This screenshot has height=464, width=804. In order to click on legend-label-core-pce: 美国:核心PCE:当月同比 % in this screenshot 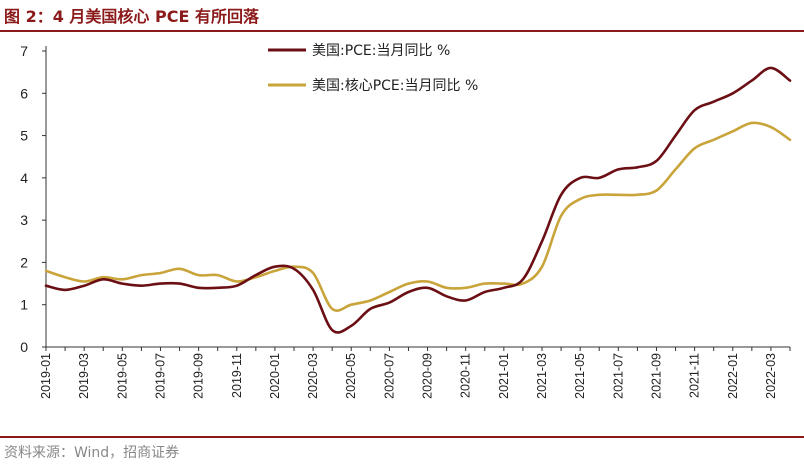, I will do `click(395, 86)`.